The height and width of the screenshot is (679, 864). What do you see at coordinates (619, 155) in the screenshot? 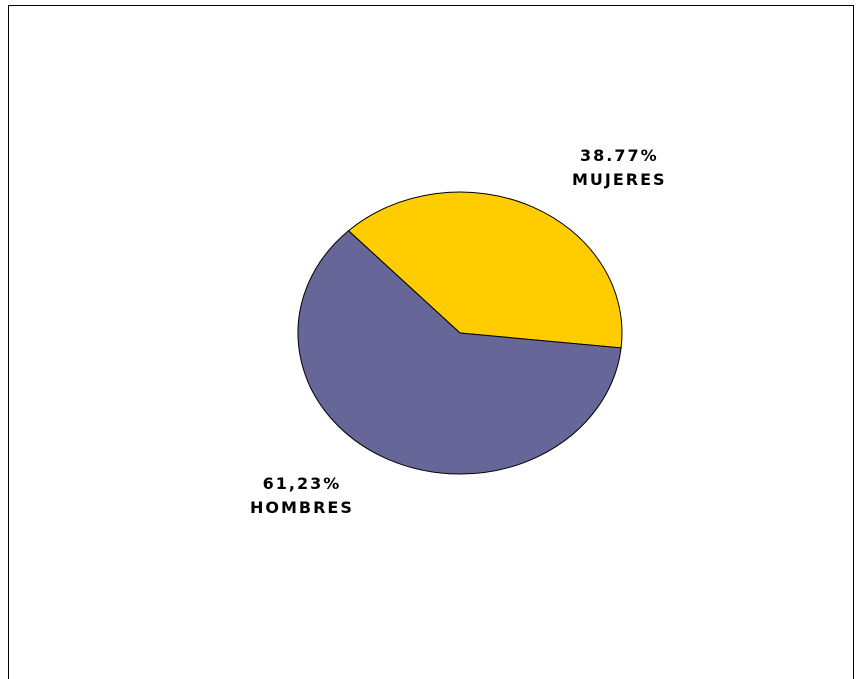
I see `data-label-mujeres-percent: 38.77%` at bounding box center [619, 155].